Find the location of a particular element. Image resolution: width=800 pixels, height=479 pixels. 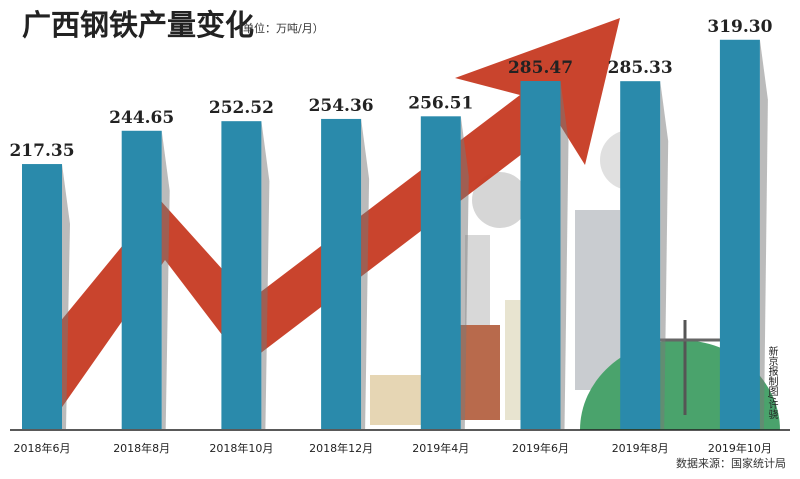

x-tick-label: 2019年8月 is located at coordinates (640, 448).